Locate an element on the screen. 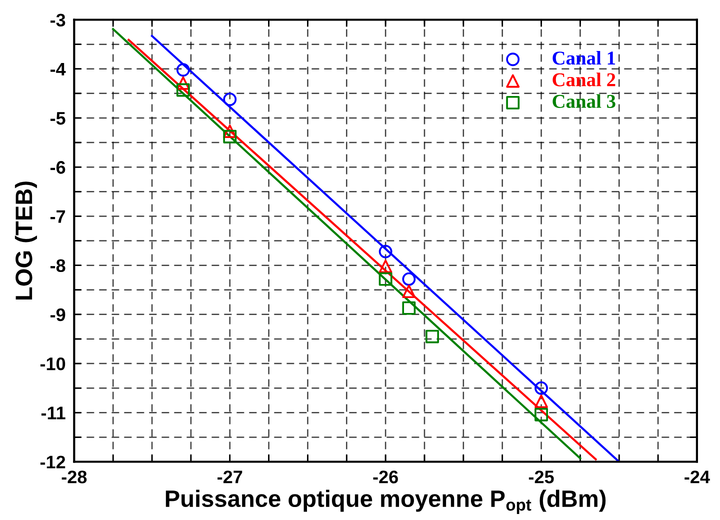 The image size is (720, 520). x-axis-title: Puissance optique moyenne P$_{opt}$ (dBm) is located at coordinates (386, 502).